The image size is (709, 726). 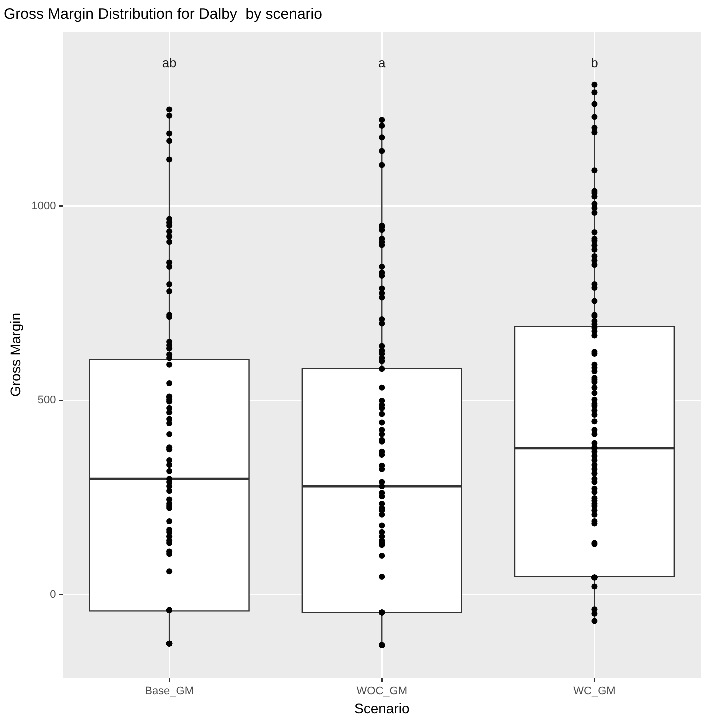 What do you see at coordinates (382, 692) in the screenshot?
I see `x-tick-label: WOC_GM` at bounding box center [382, 692].